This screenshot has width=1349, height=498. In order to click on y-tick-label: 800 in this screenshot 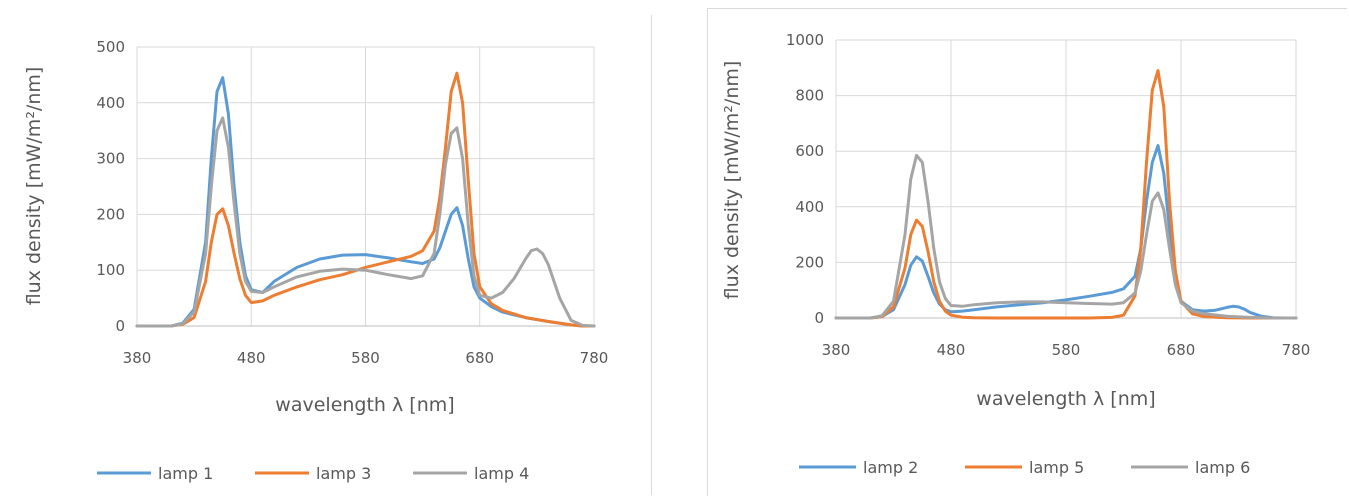, I will do `click(809, 96)`.